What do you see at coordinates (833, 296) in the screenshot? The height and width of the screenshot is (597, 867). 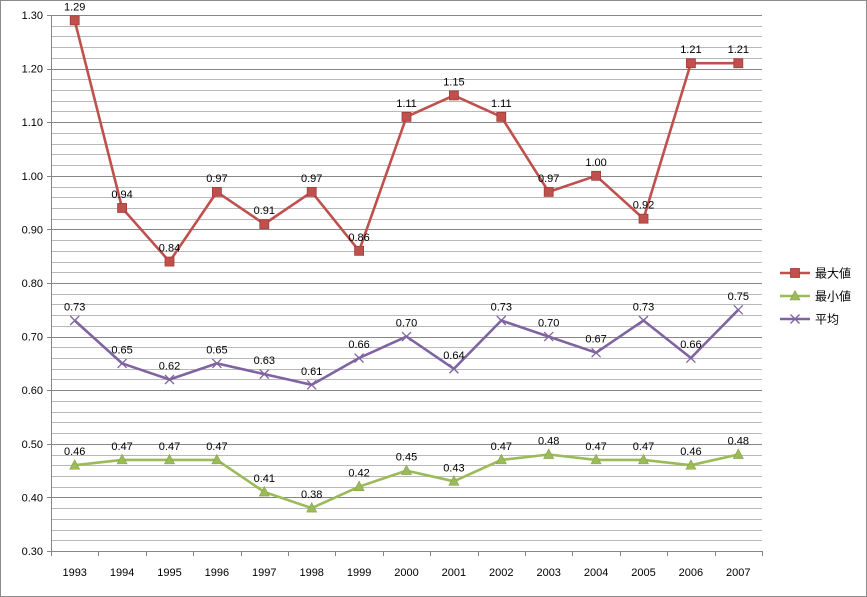 I see `legend-label: 最小値` at bounding box center [833, 296].